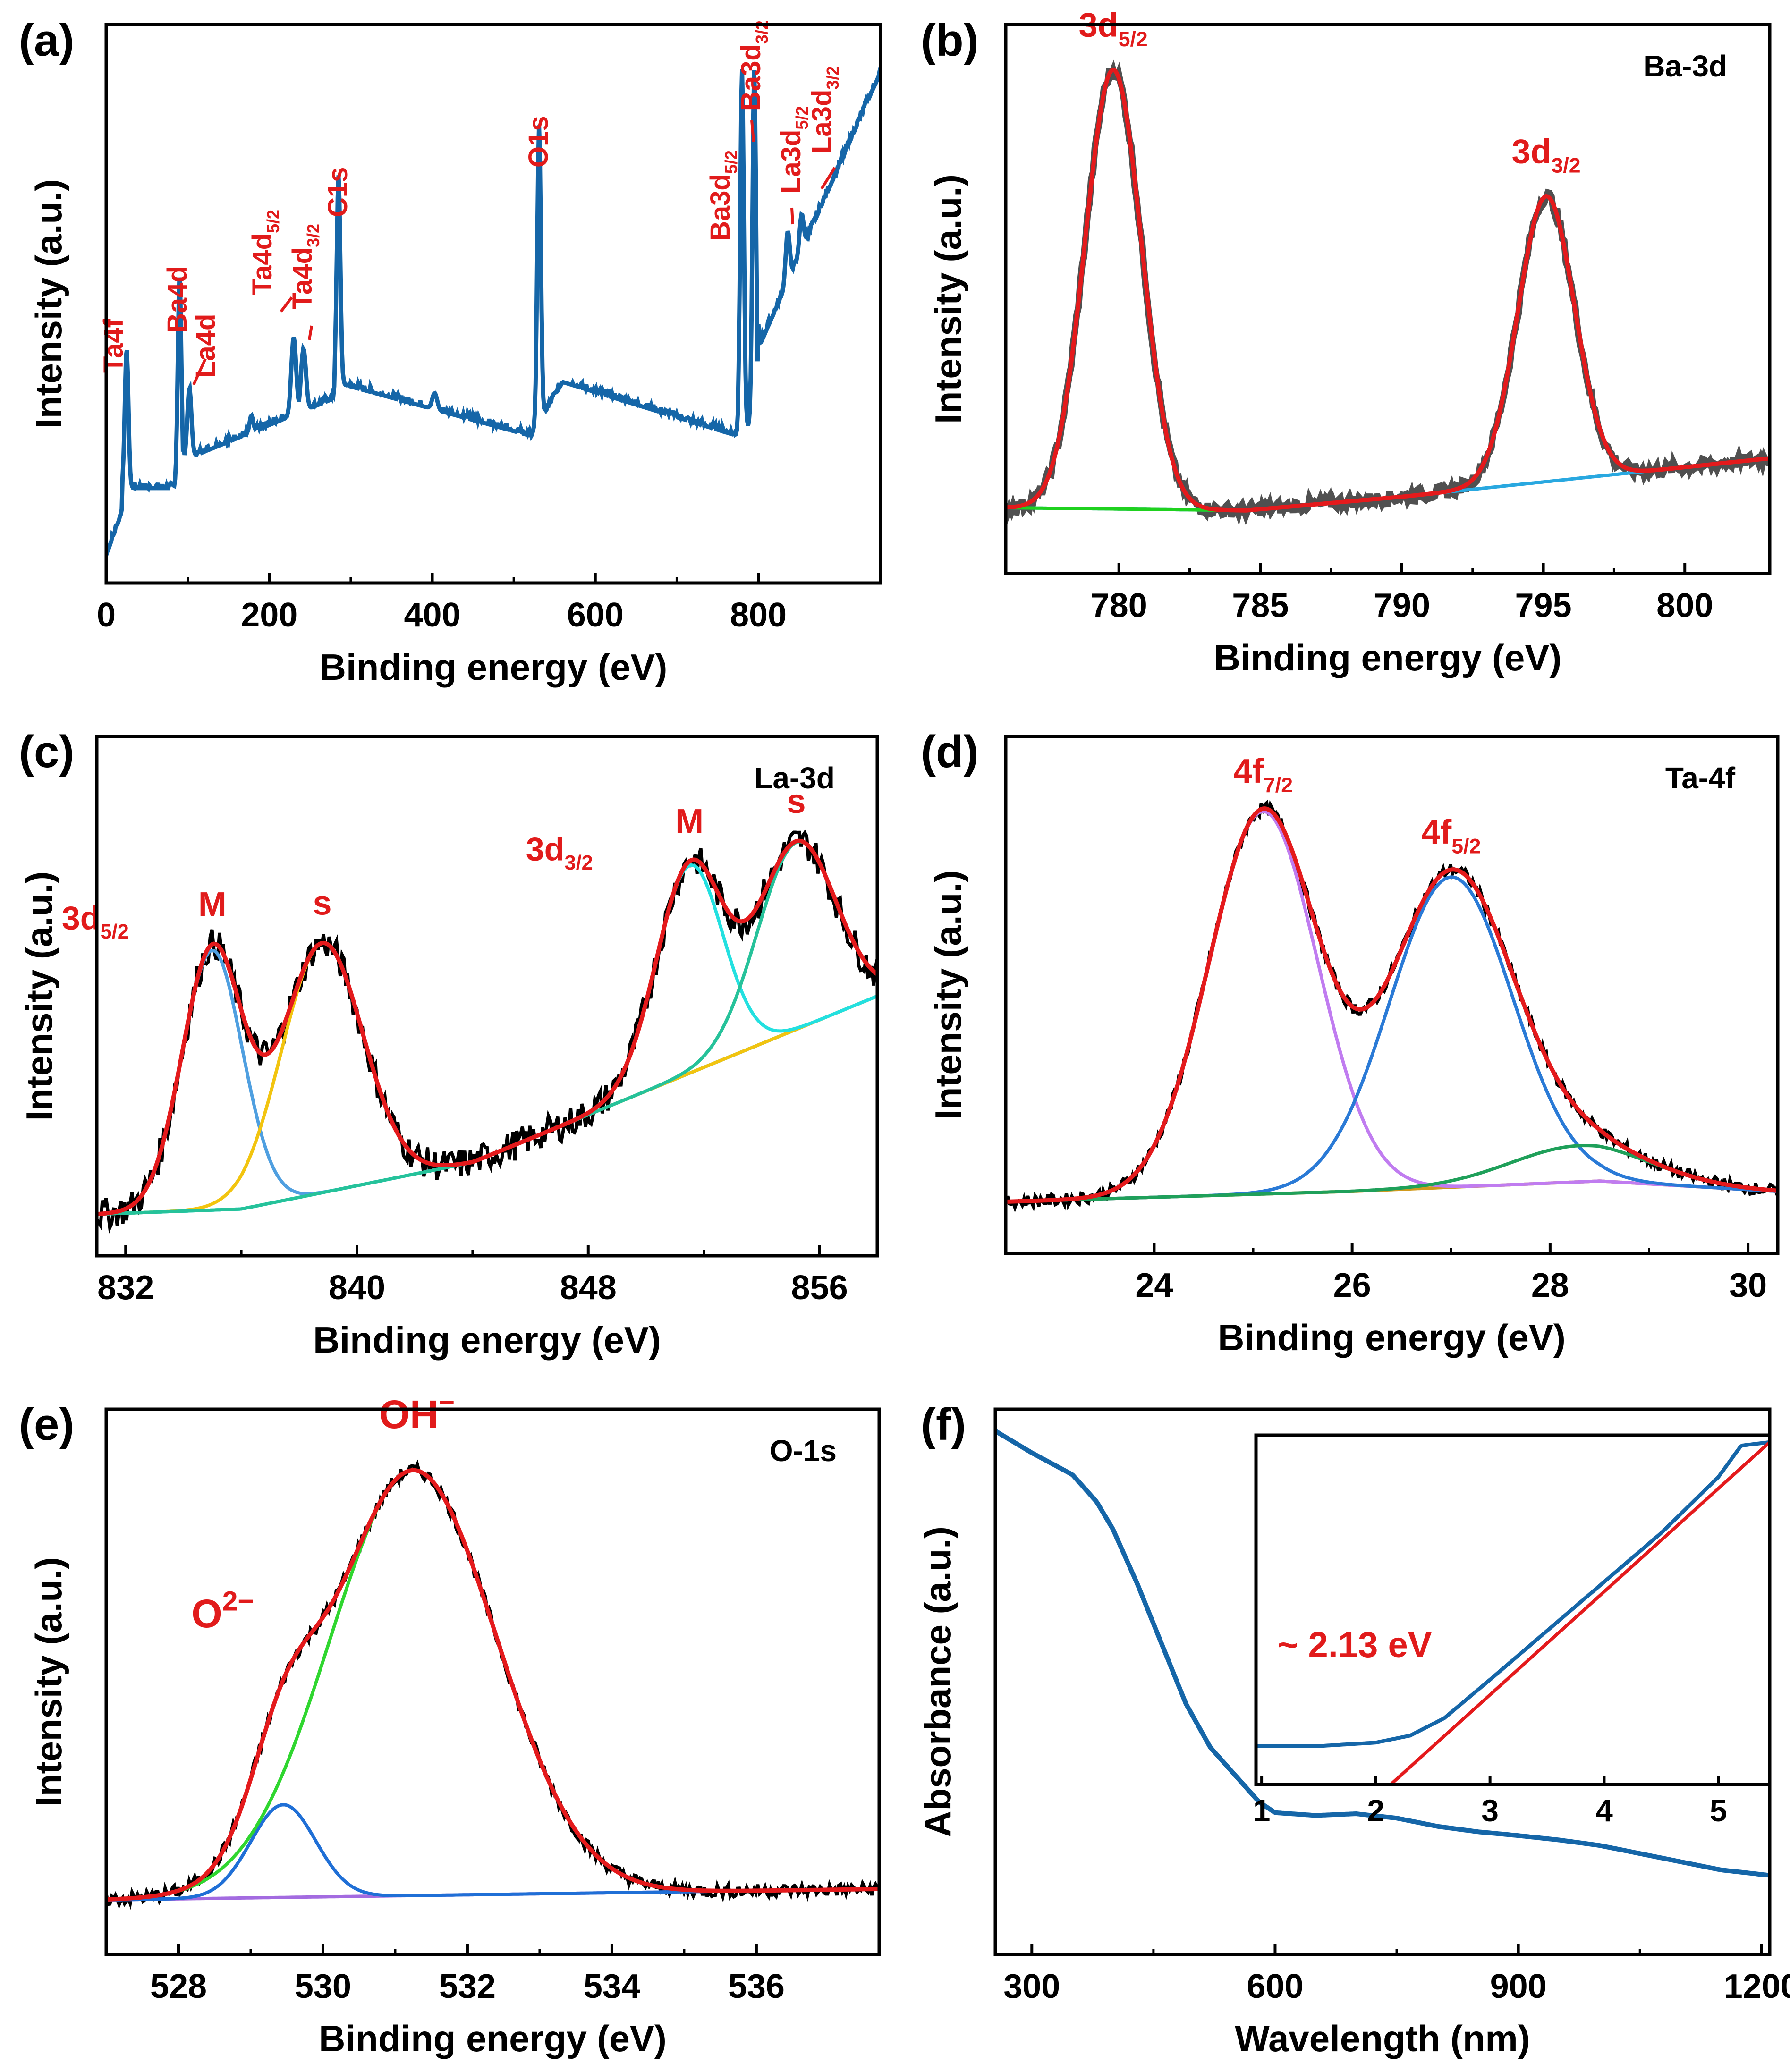  I want to click on peak-label: Ta4f, so click(114, 346).